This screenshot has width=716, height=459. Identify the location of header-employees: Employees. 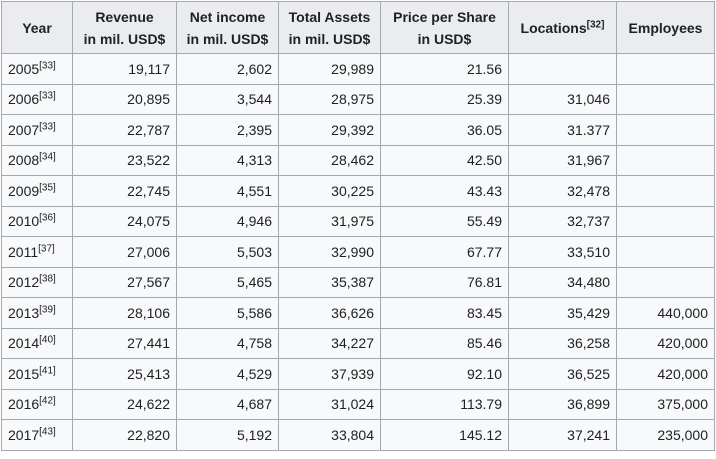
(665, 27).